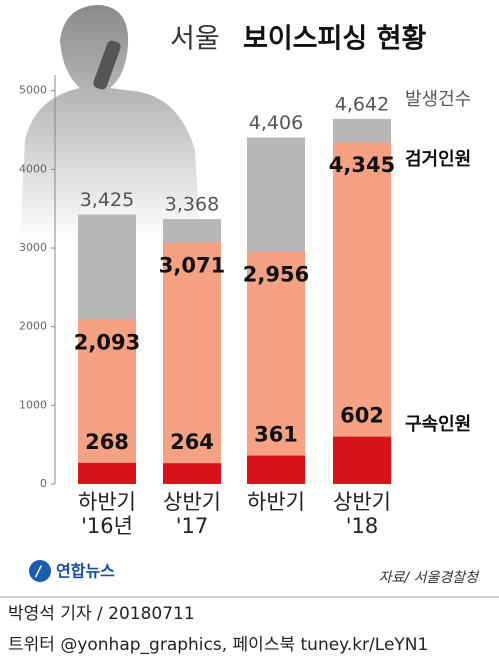 This screenshot has height=671, width=499. I want to click on value-label: 3,425, so click(107, 200).